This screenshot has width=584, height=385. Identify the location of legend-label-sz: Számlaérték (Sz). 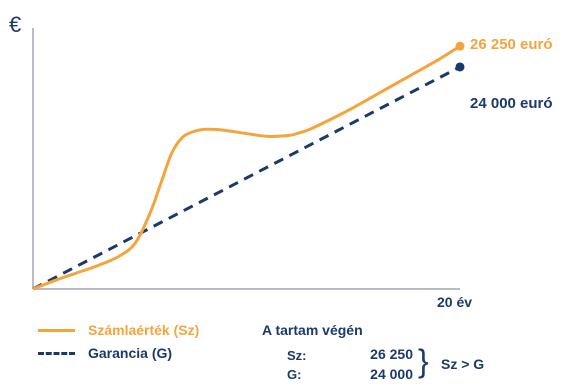
(144, 330).